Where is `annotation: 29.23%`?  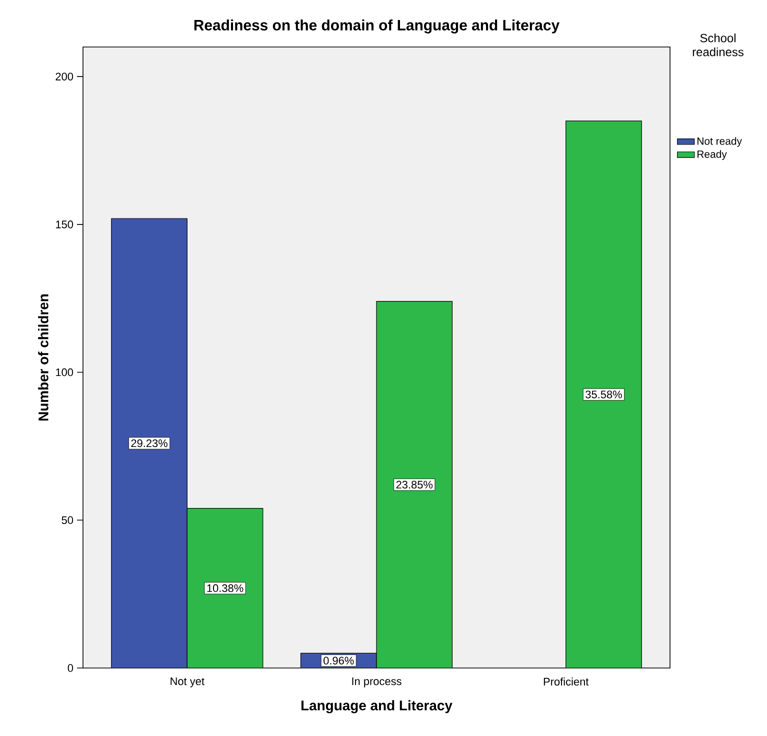 annotation: 29.23% is located at coordinates (149, 443).